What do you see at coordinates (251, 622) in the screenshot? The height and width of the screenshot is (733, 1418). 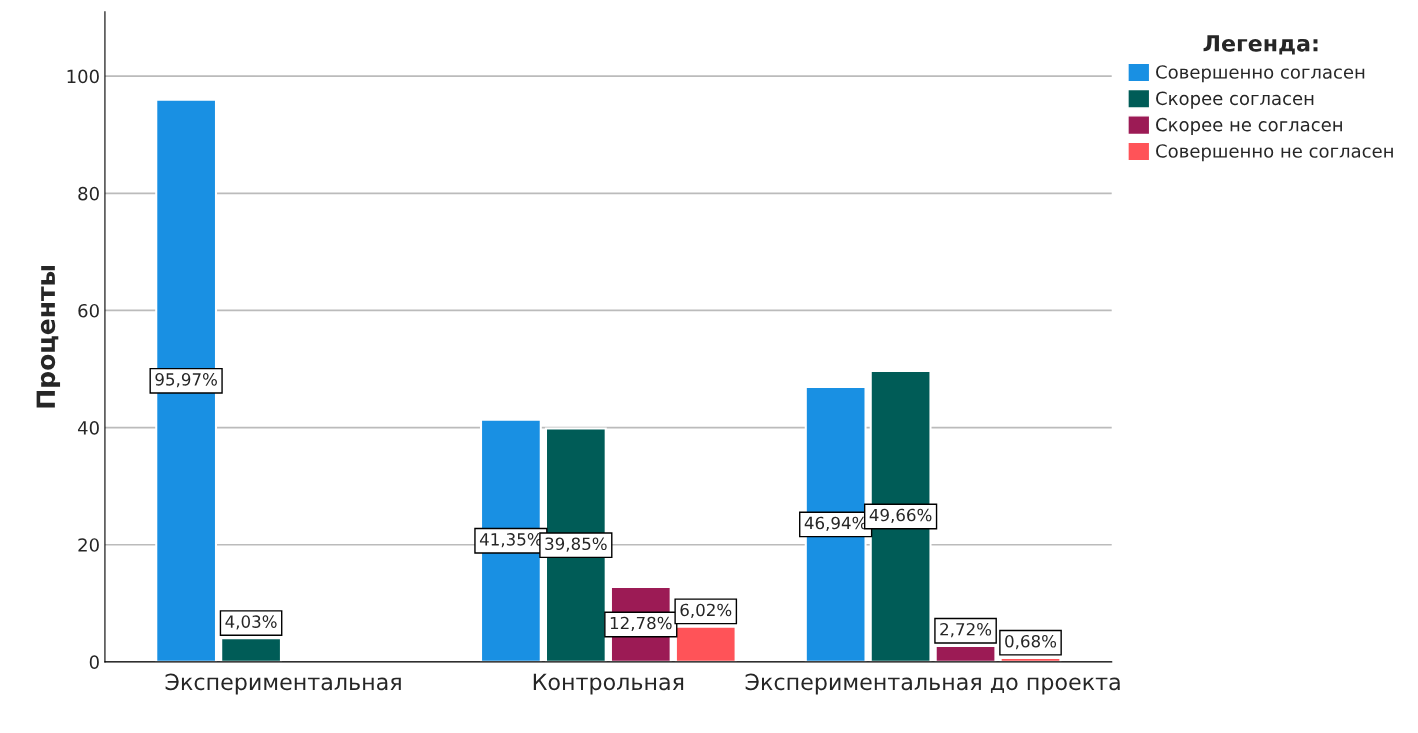 I see `data-label: 4,03%` at bounding box center [251, 622].